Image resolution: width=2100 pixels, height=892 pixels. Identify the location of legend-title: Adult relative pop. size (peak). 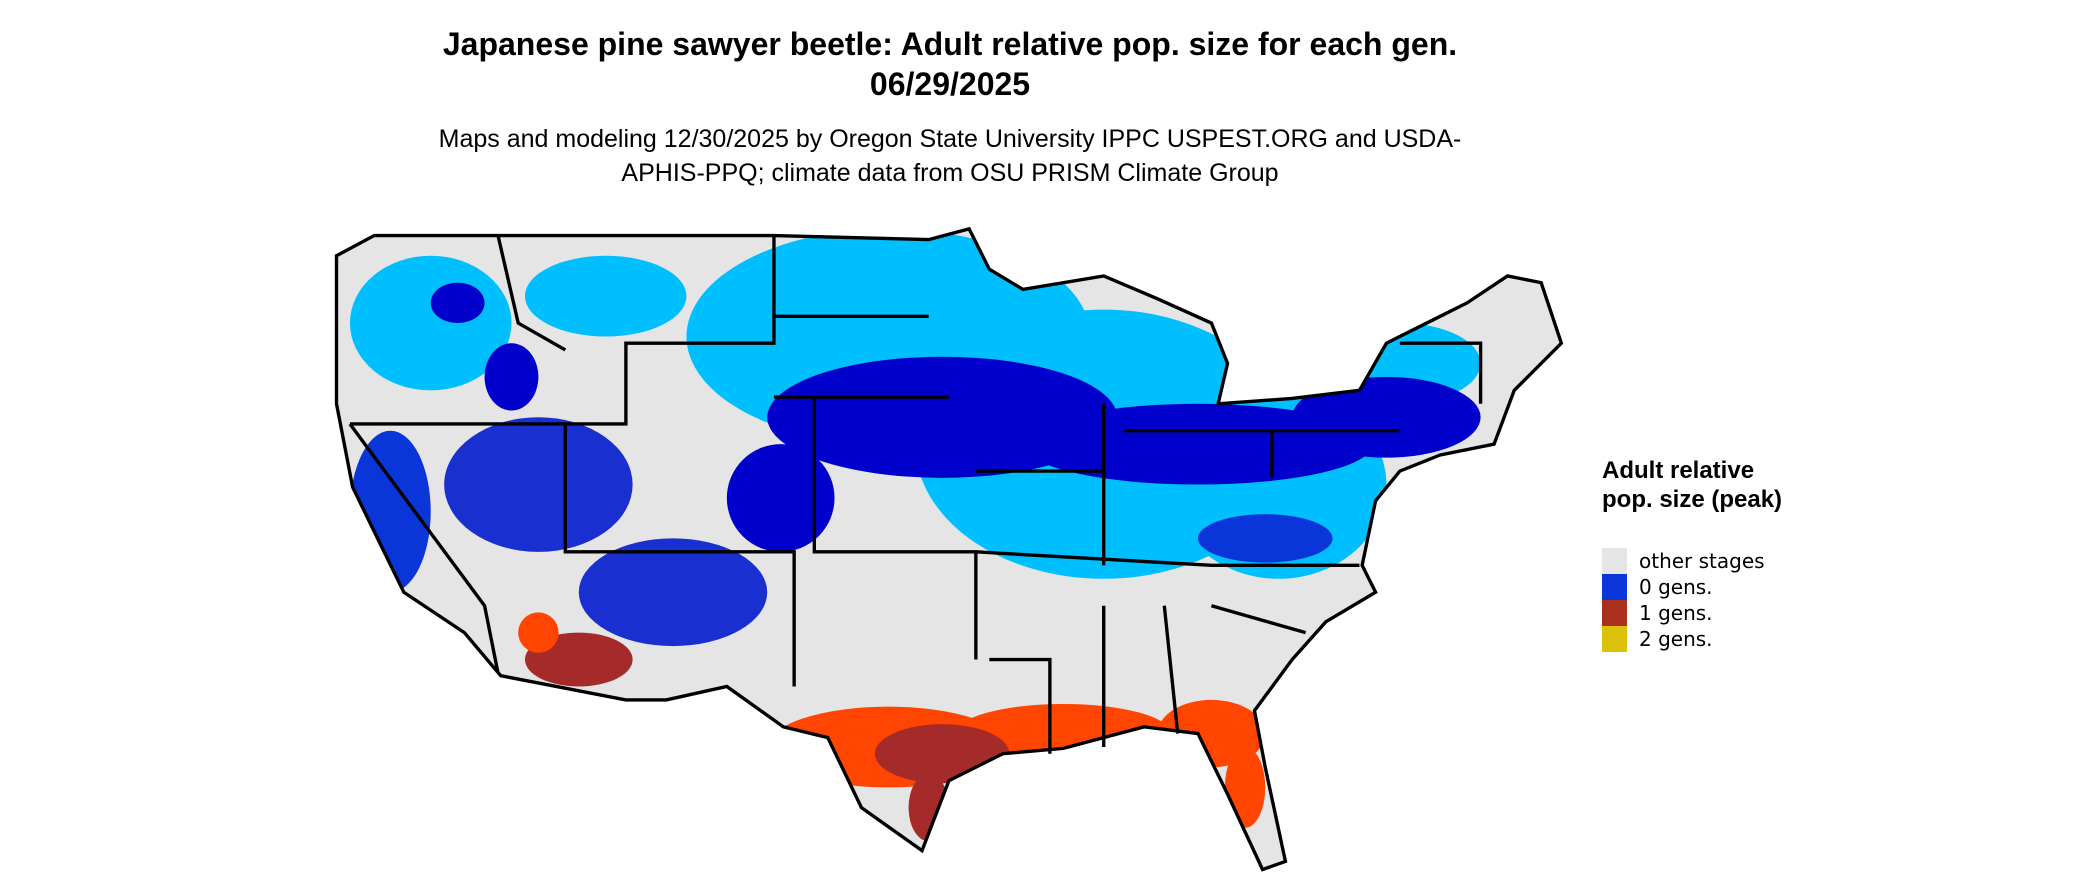
(1692, 485).